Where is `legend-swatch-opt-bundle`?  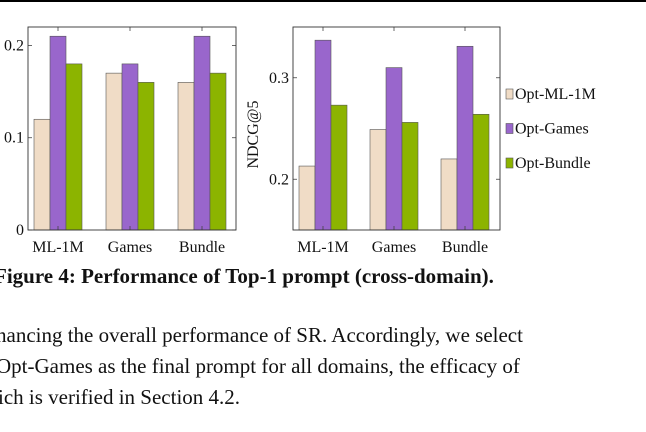 legend-swatch-opt-bundle is located at coordinates (509, 163).